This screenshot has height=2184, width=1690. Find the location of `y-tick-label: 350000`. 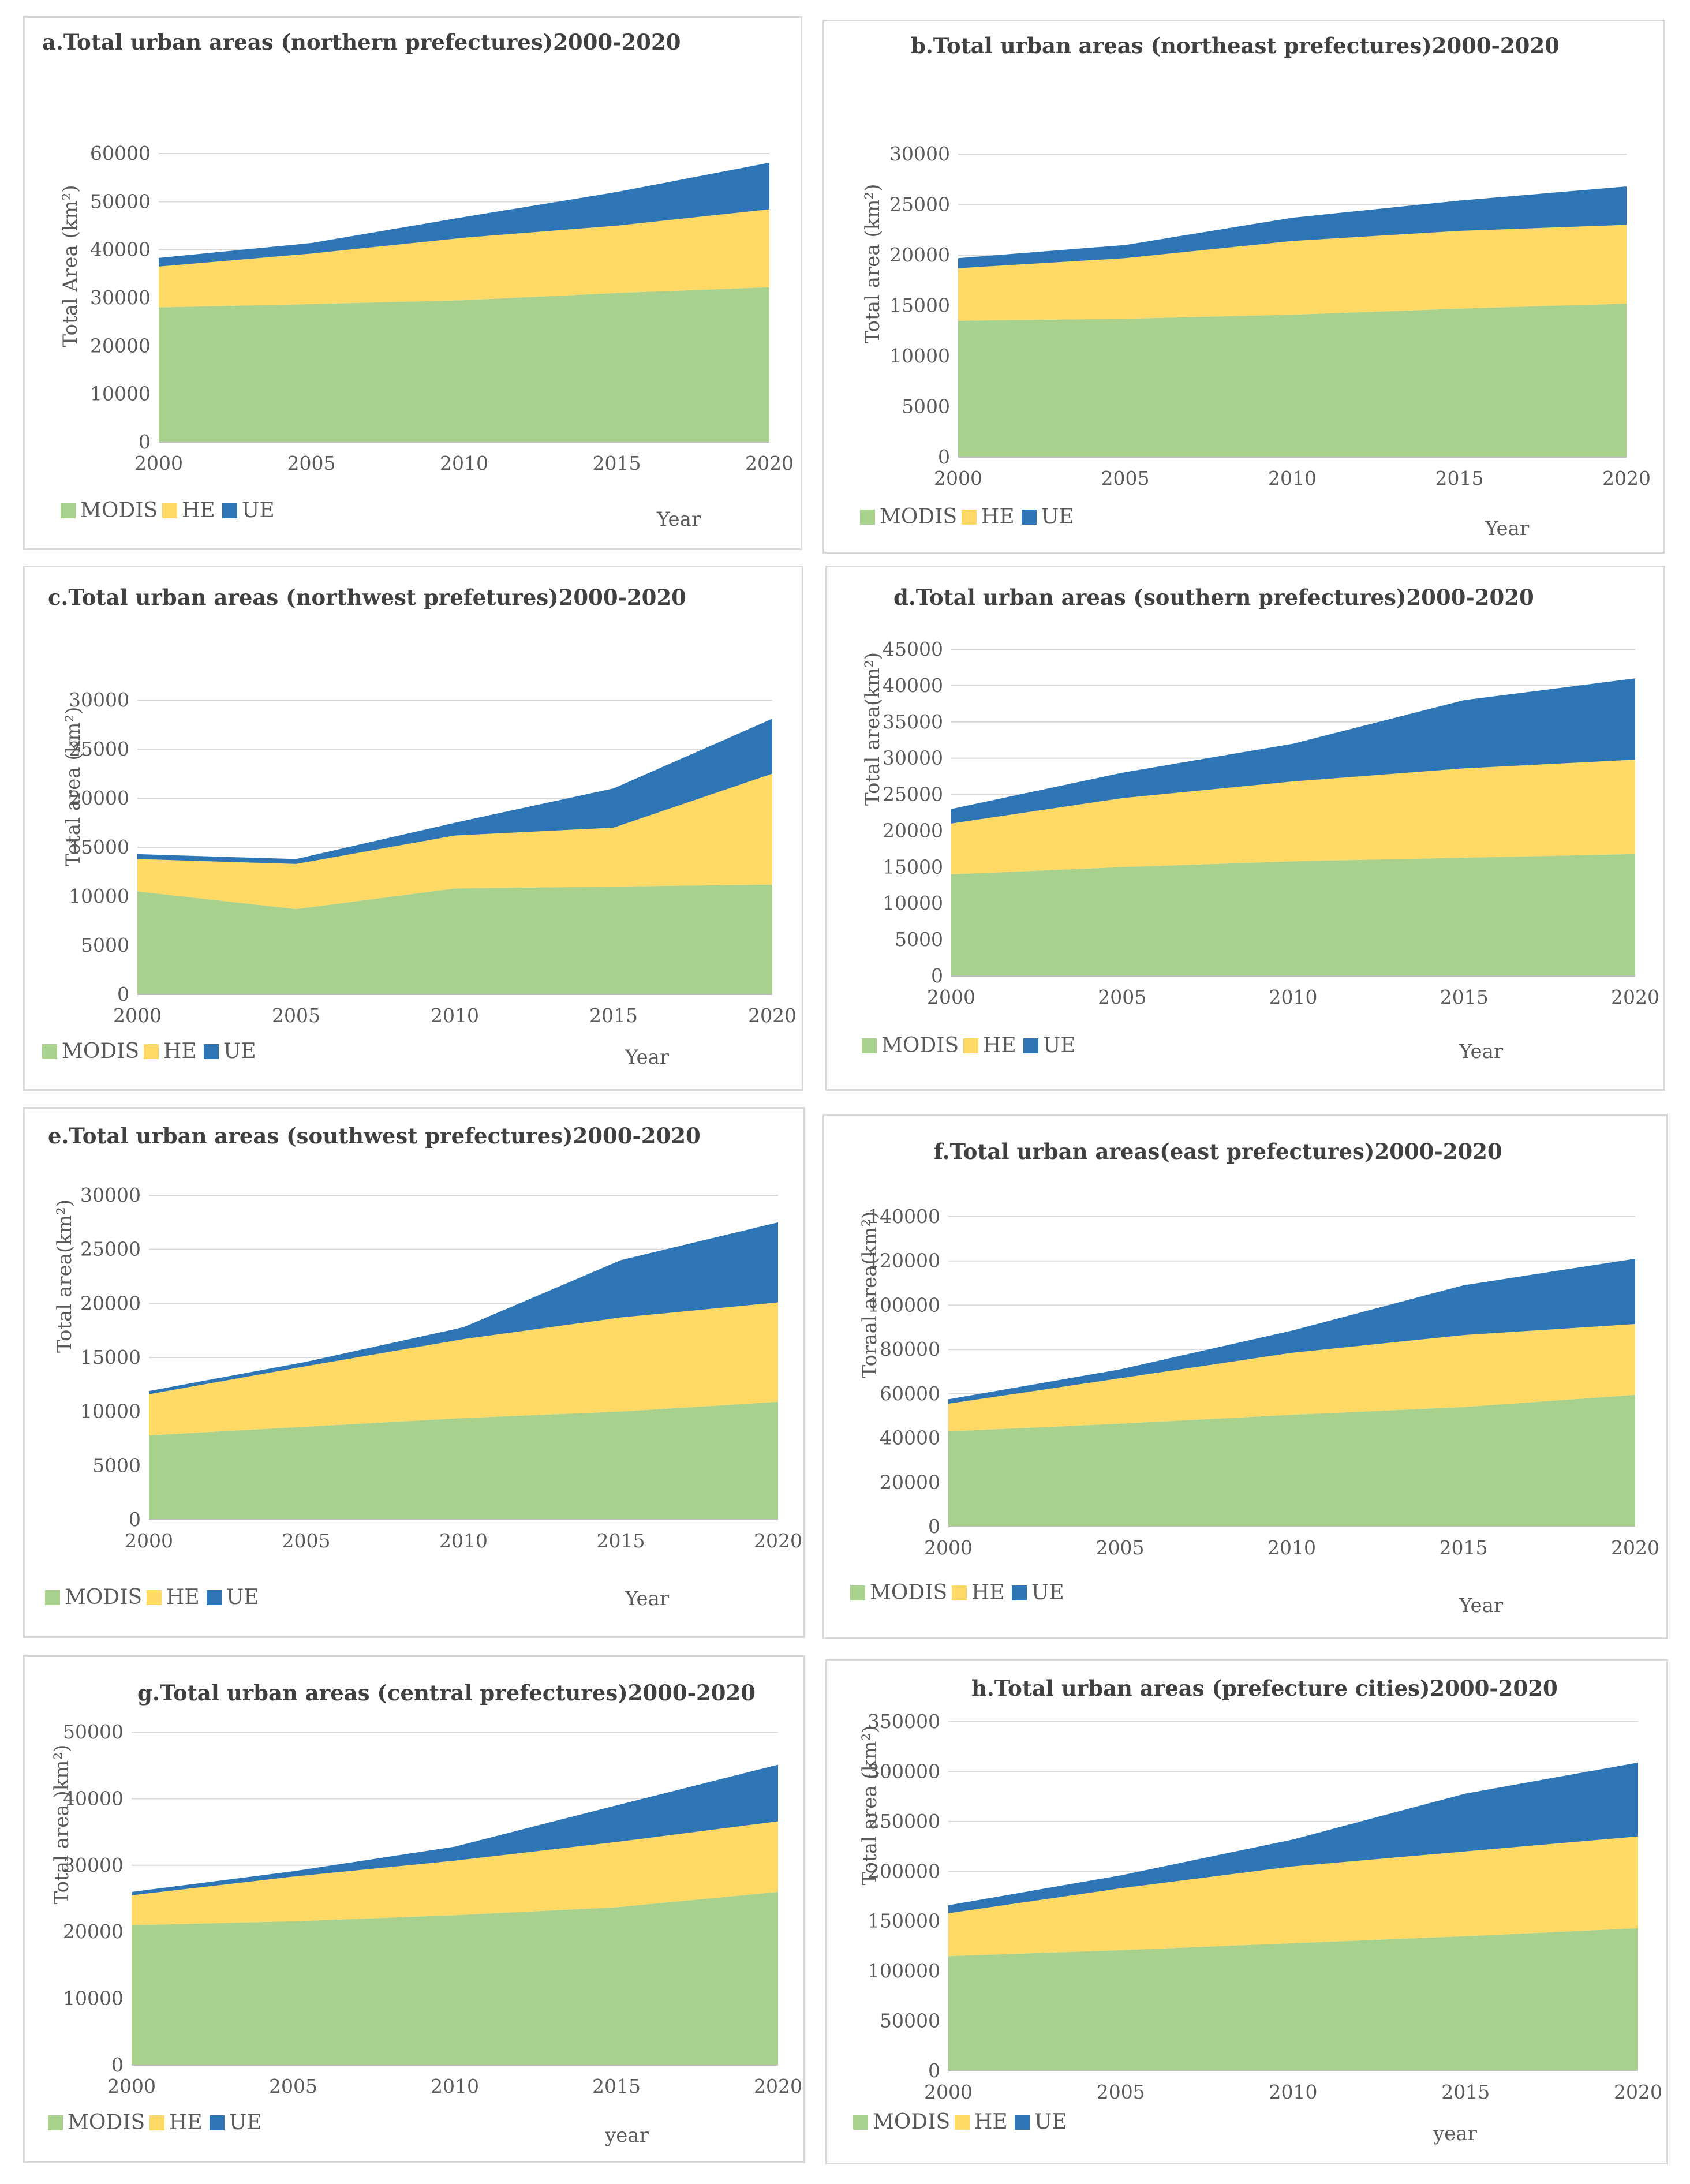

y-tick-label: 350000 is located at coordinates (904, 1721).